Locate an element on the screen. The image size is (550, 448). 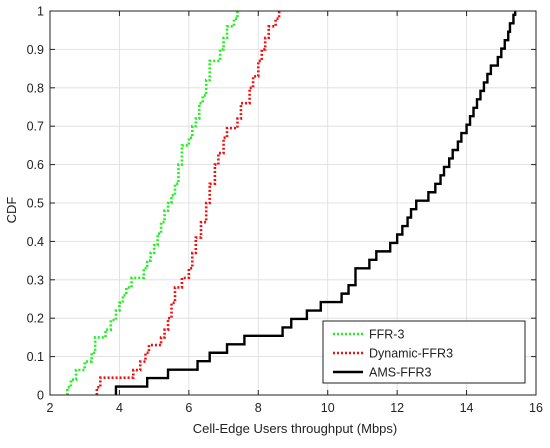
x-tick-label: 10 is located at coordinates (328, 408).